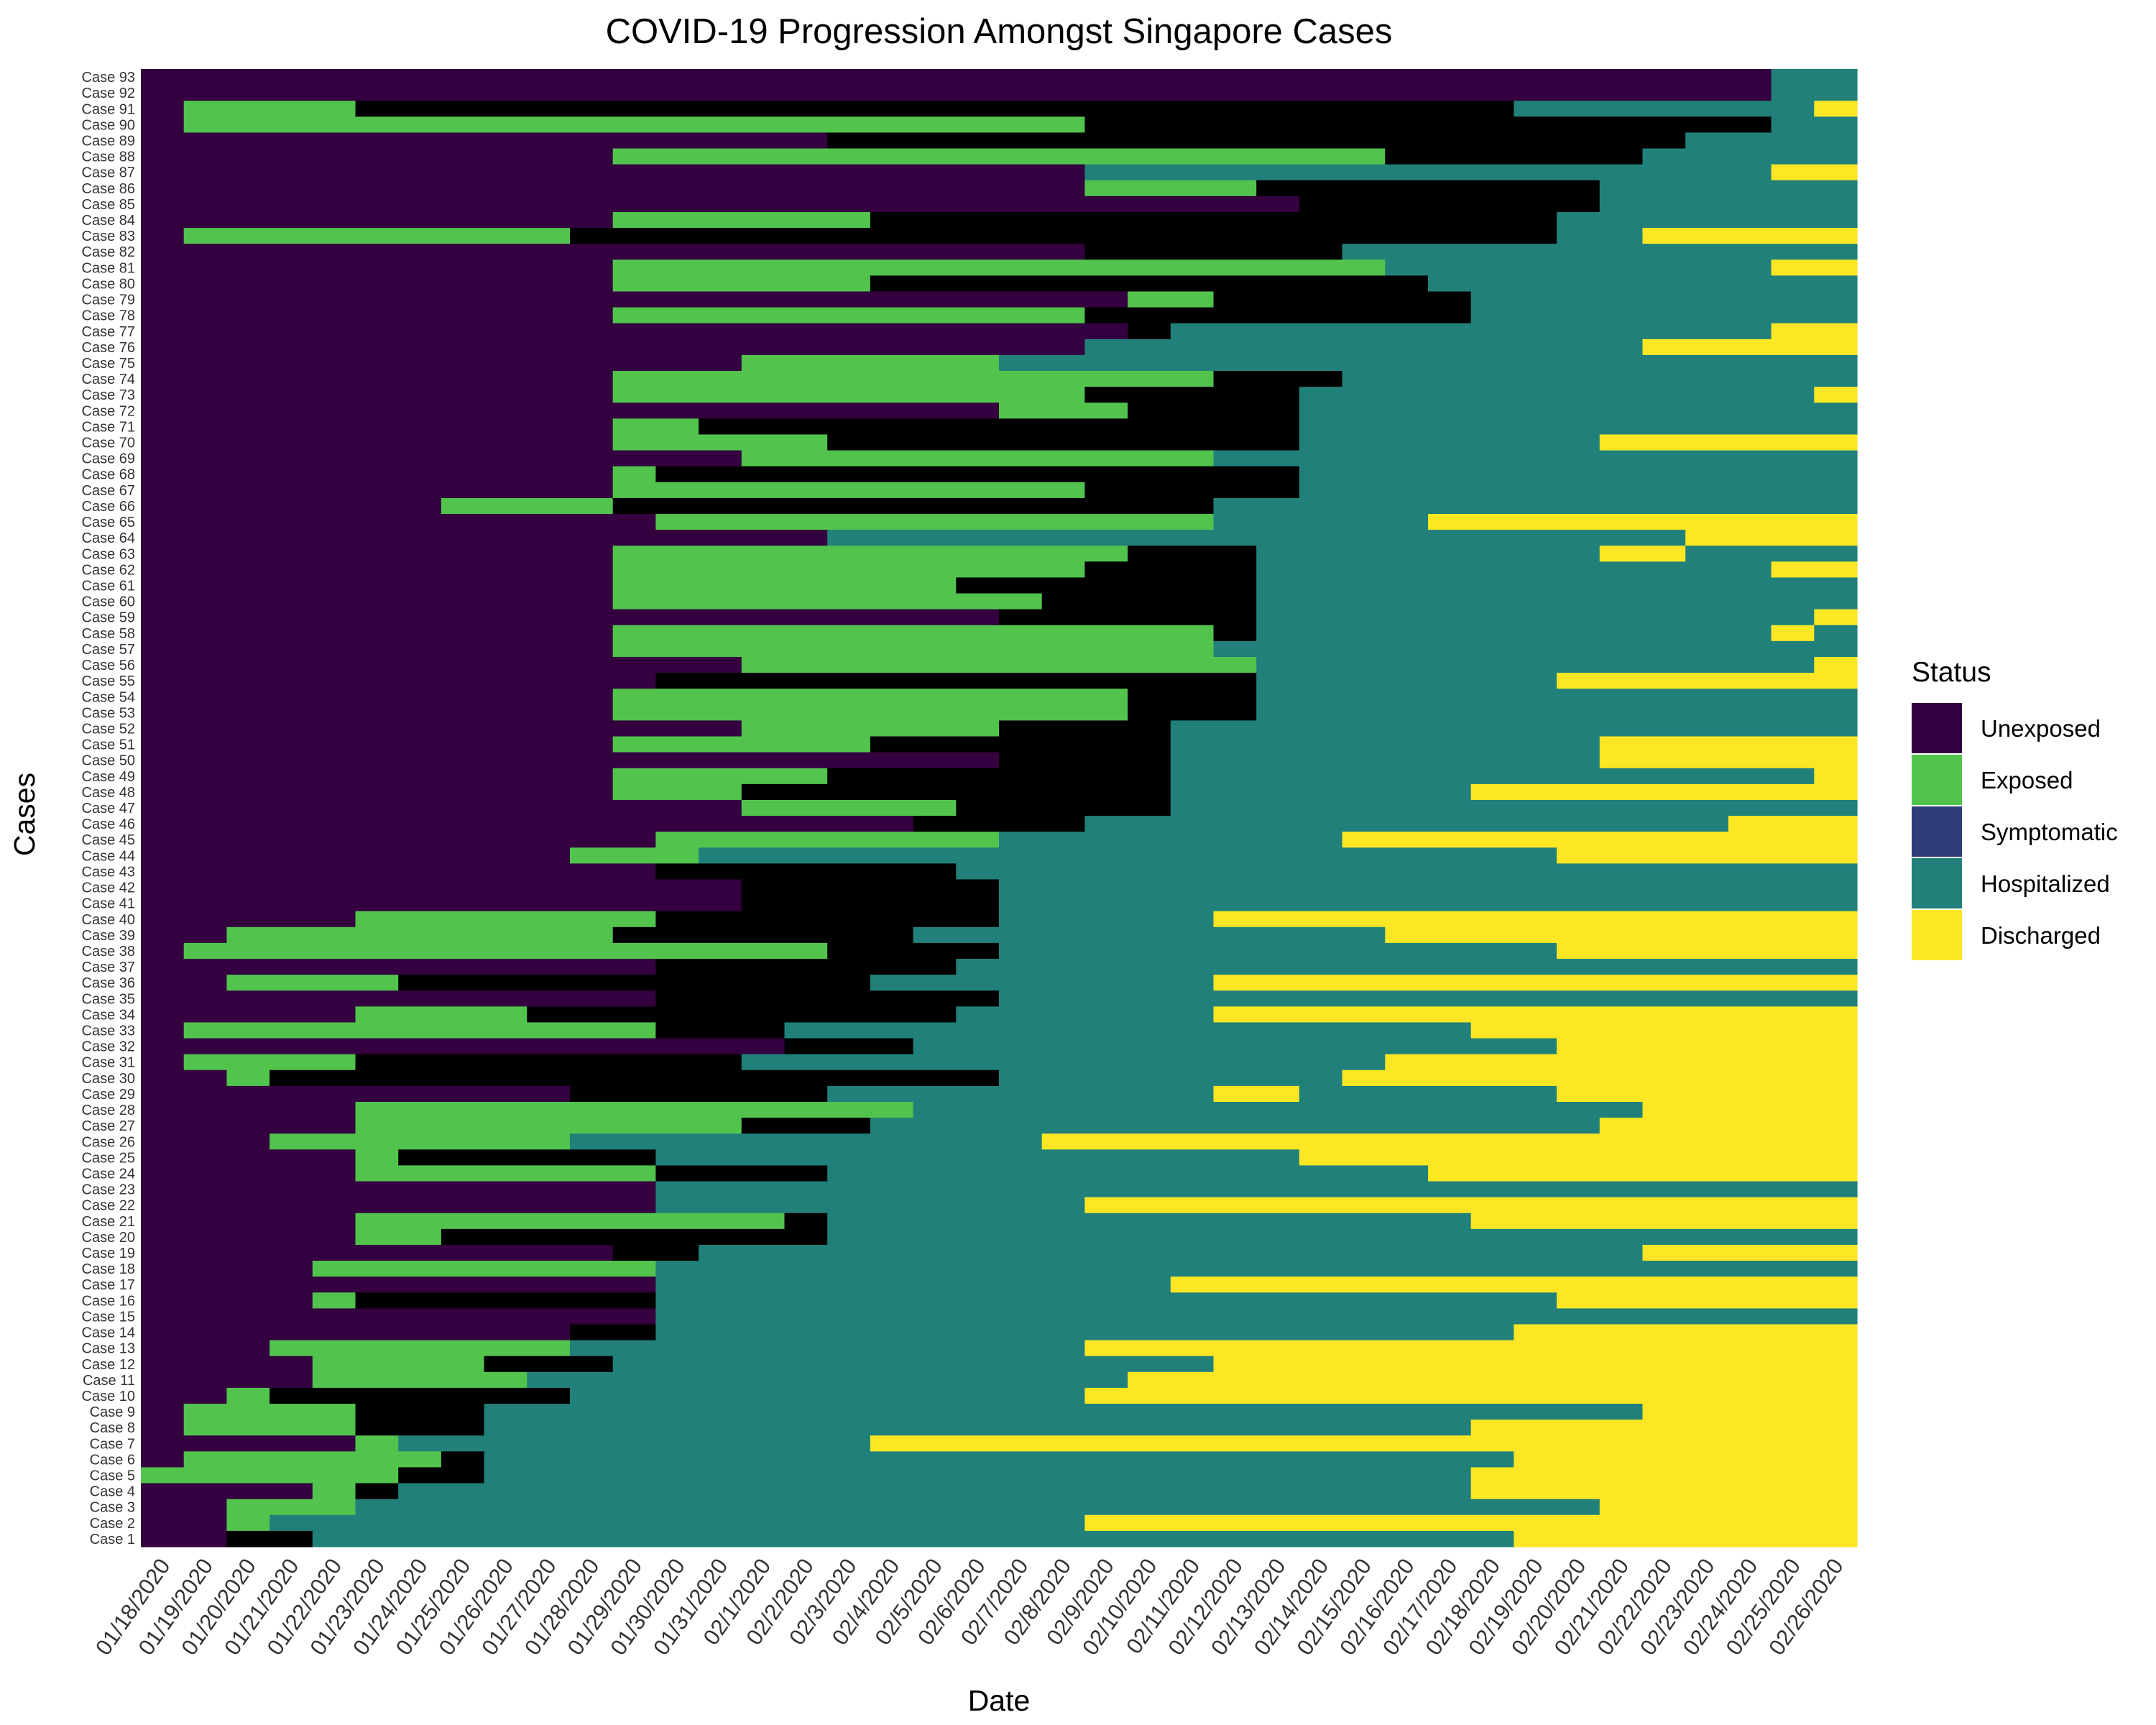 The image size is (2156, 1725). Describe the element at coordinates (109, 1381) in the screenshot. I see `y-tick-label: Case 11` at that location.